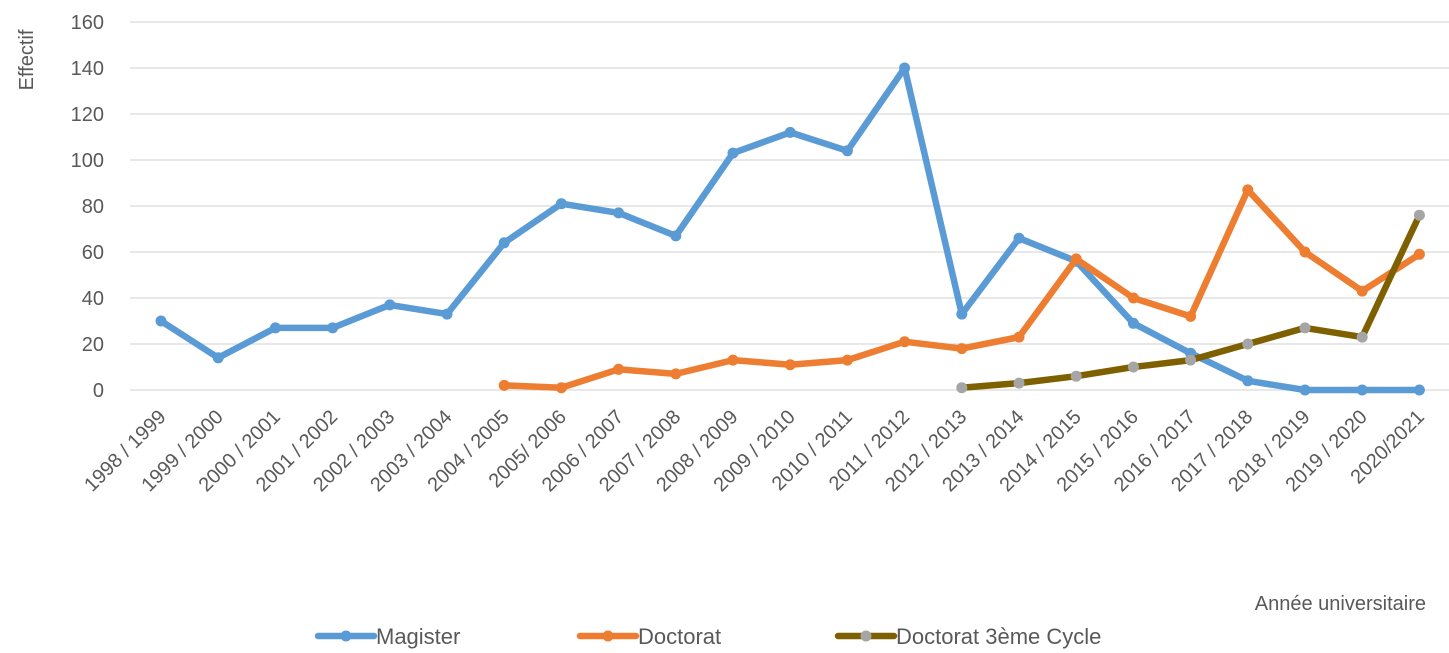  What do you see at coordinates (87, 69) in the screenshot?
I see `y-tick-label: 140` at bounding box center [87, 69].